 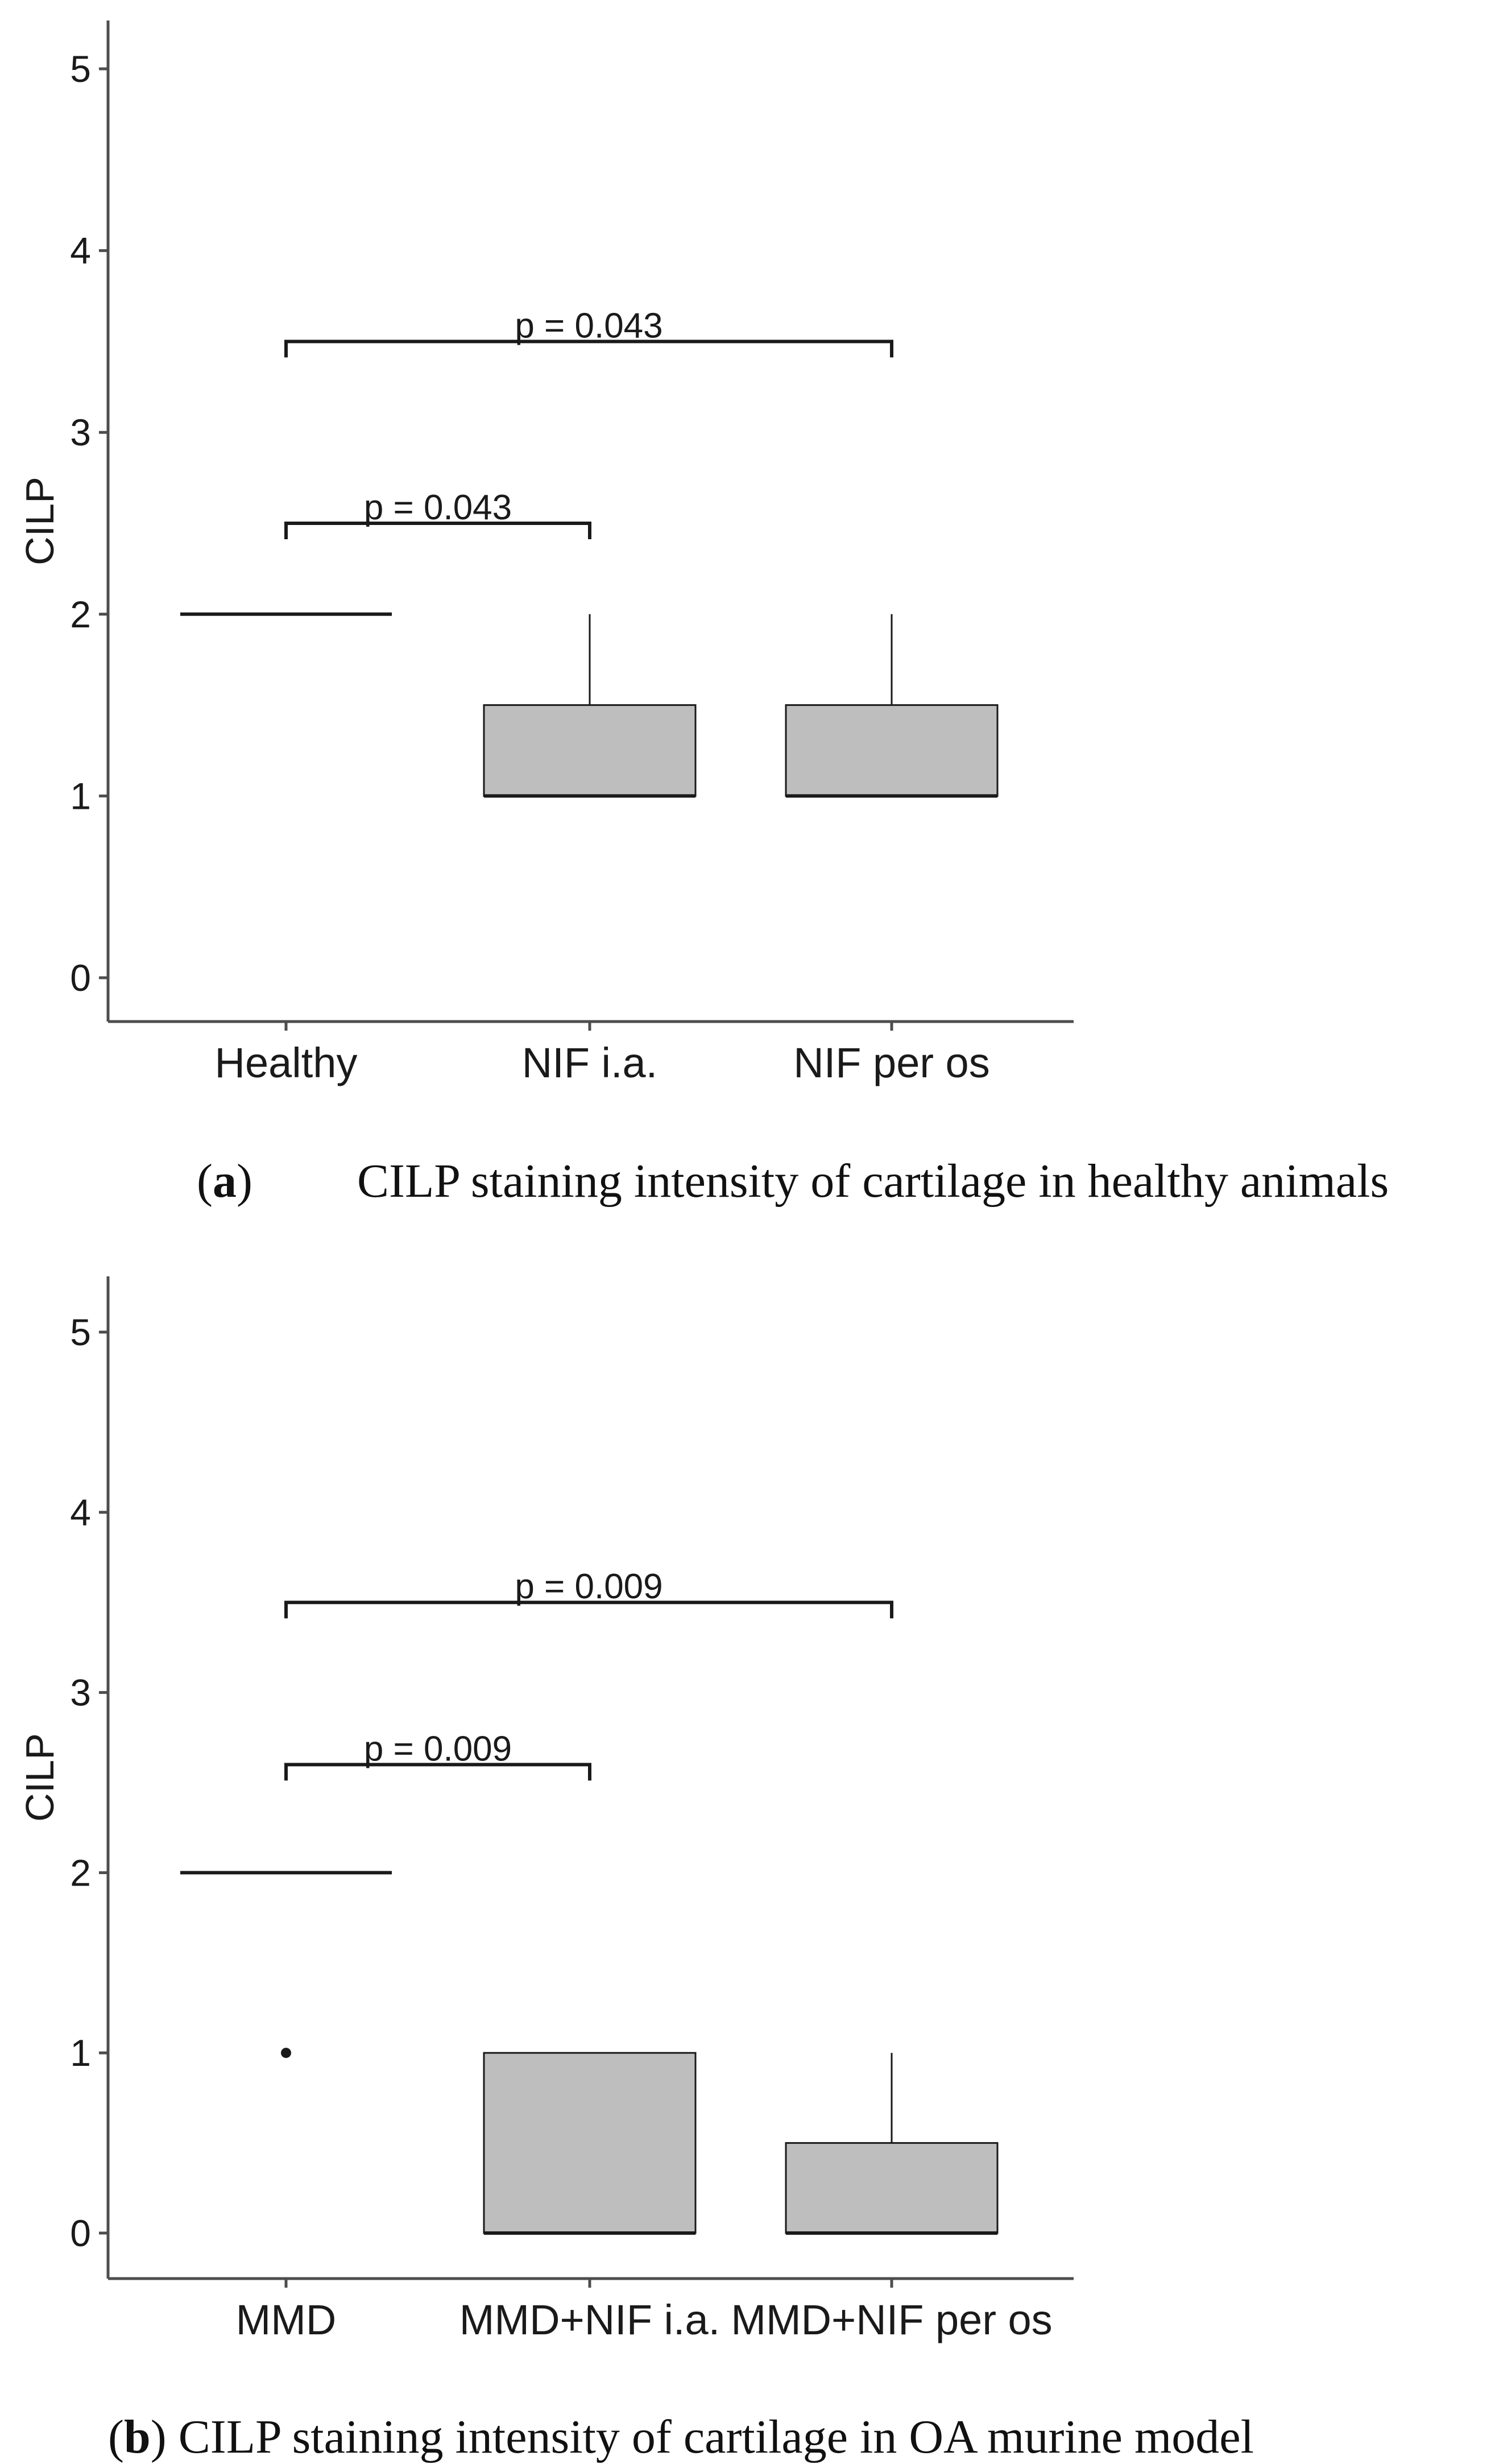 I want to click on panel-a-y-tick-label: 0, so click(x=80, y=978).